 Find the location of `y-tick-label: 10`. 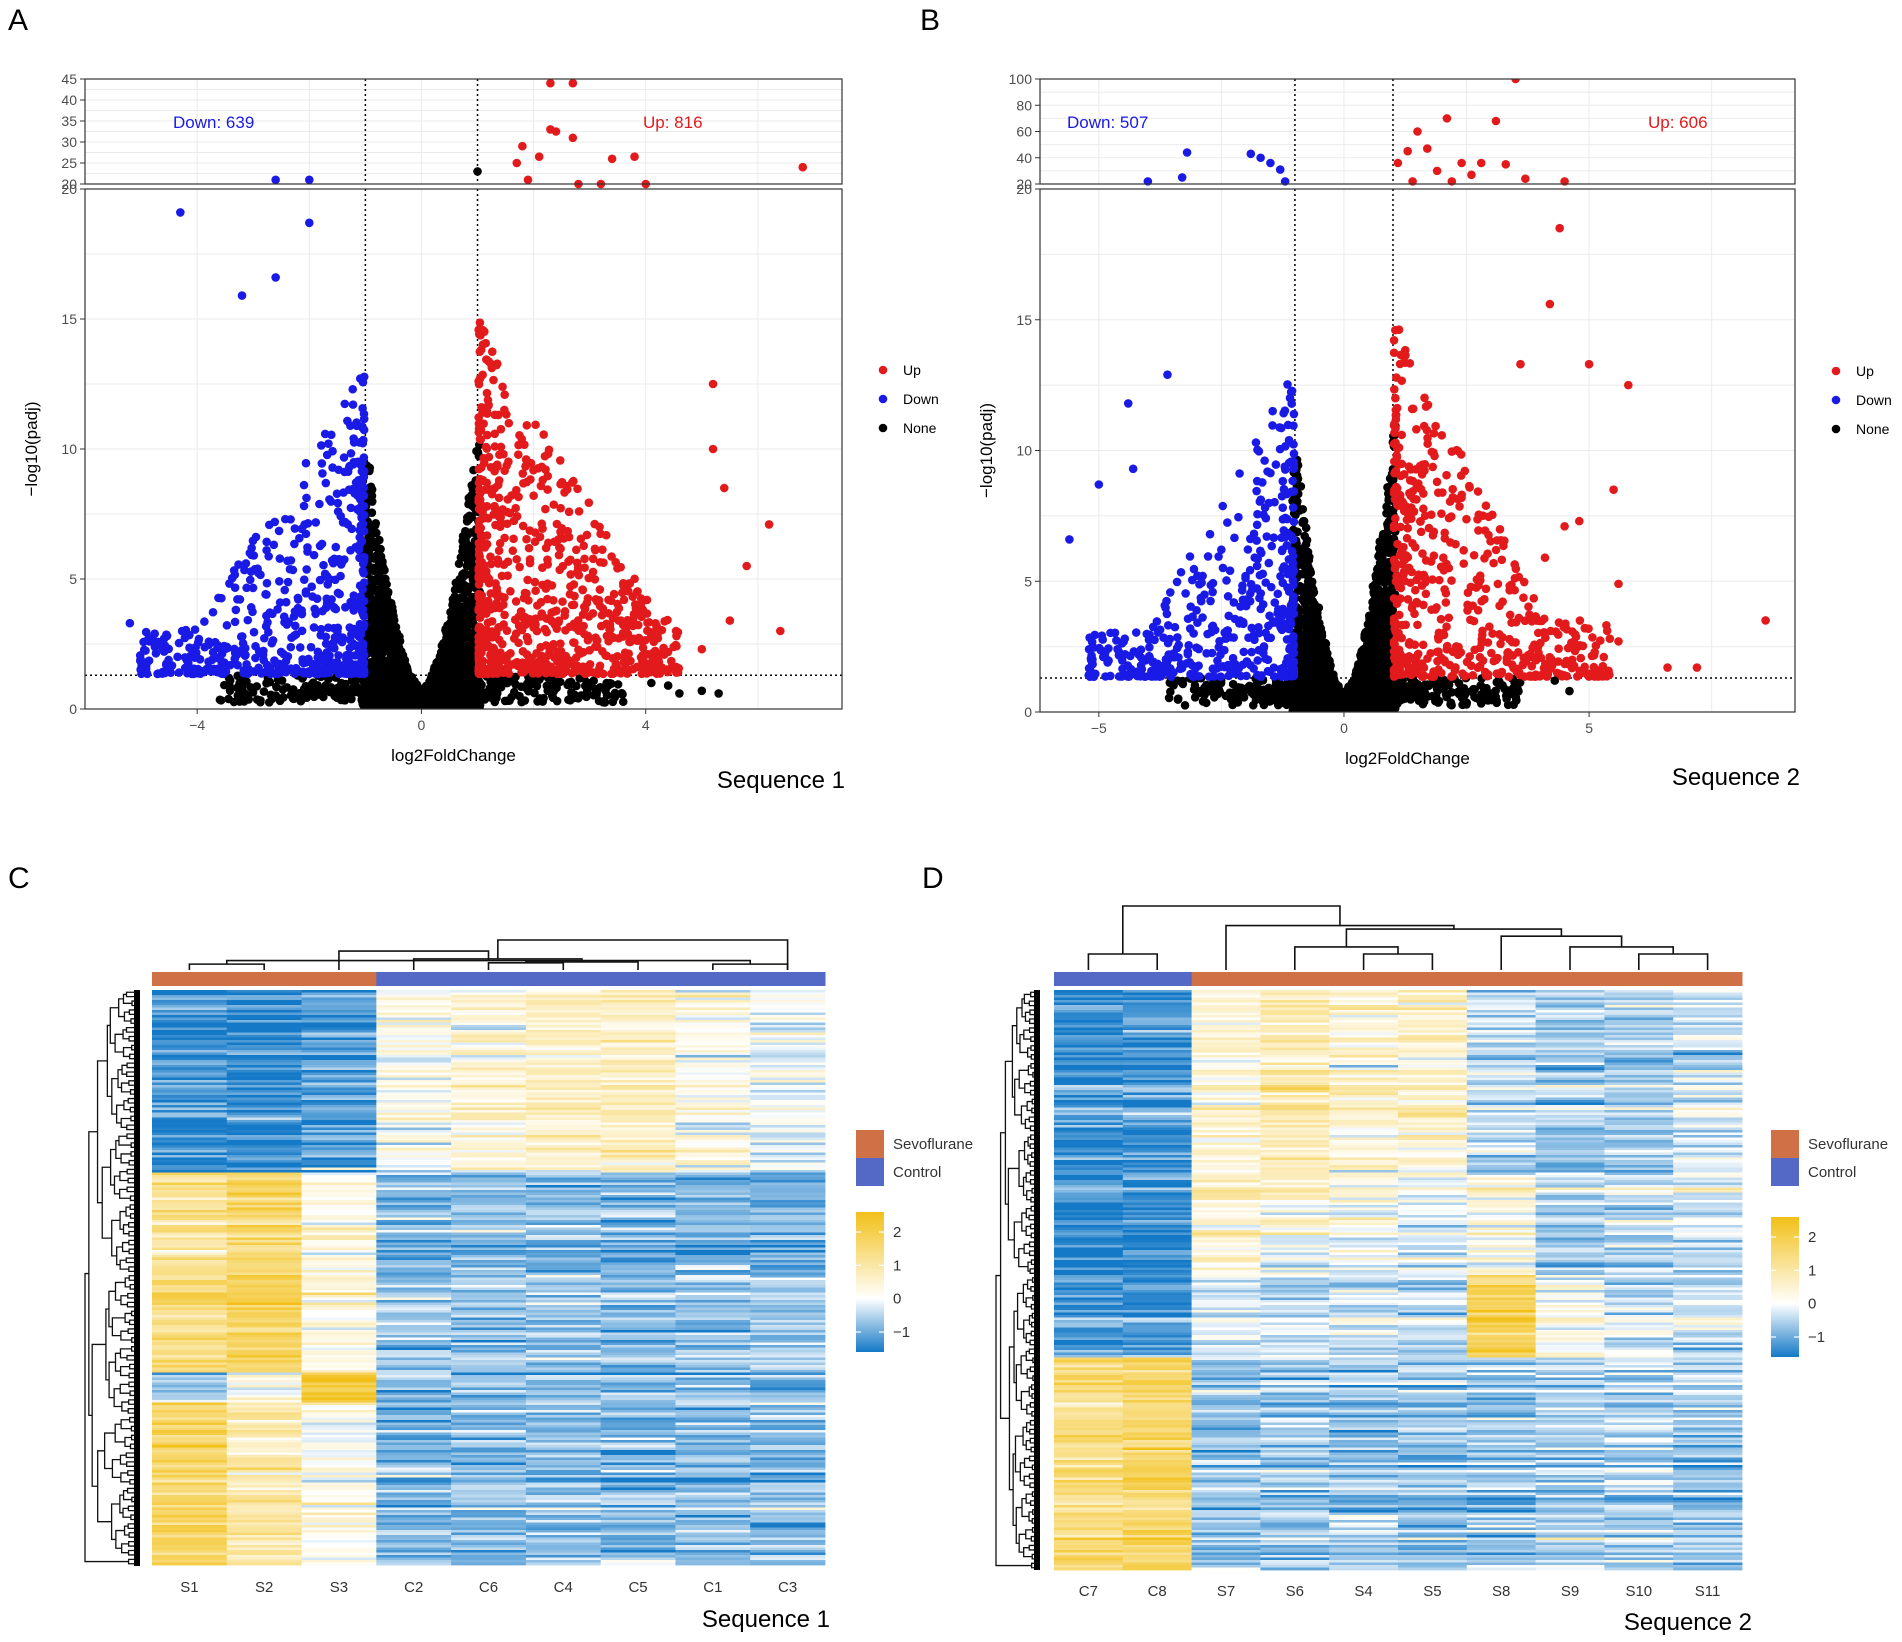

y-tick-label: 10 is located at coordinates (69, 449).